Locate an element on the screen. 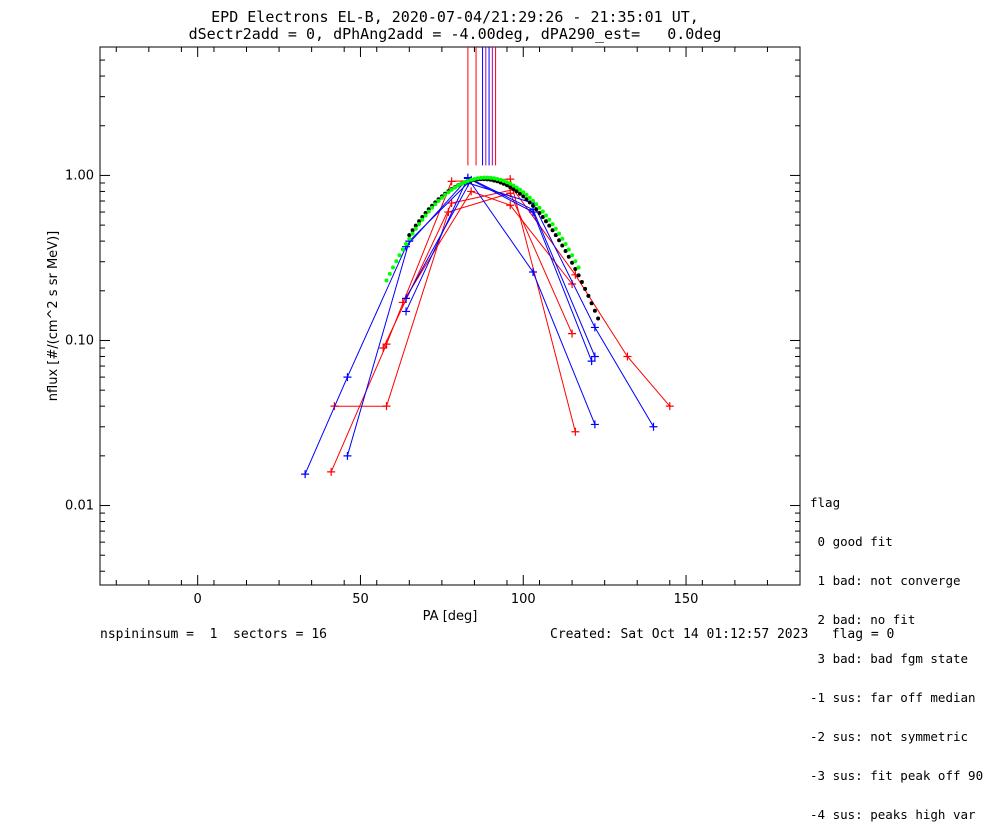 Image resolution: width=1000 pixels, height=834 pixels. flag-legend-item: 0 good fit is located at coordinates (851, 541).